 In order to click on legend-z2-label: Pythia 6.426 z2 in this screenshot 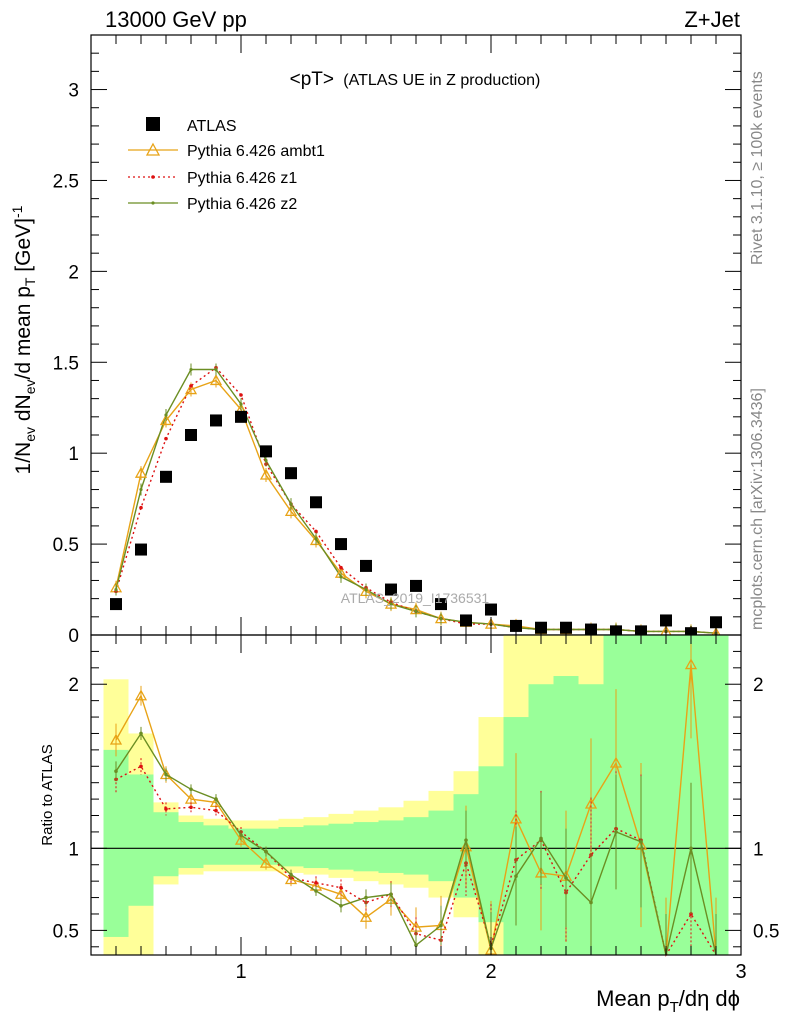, I will do `click(242, 204)`.